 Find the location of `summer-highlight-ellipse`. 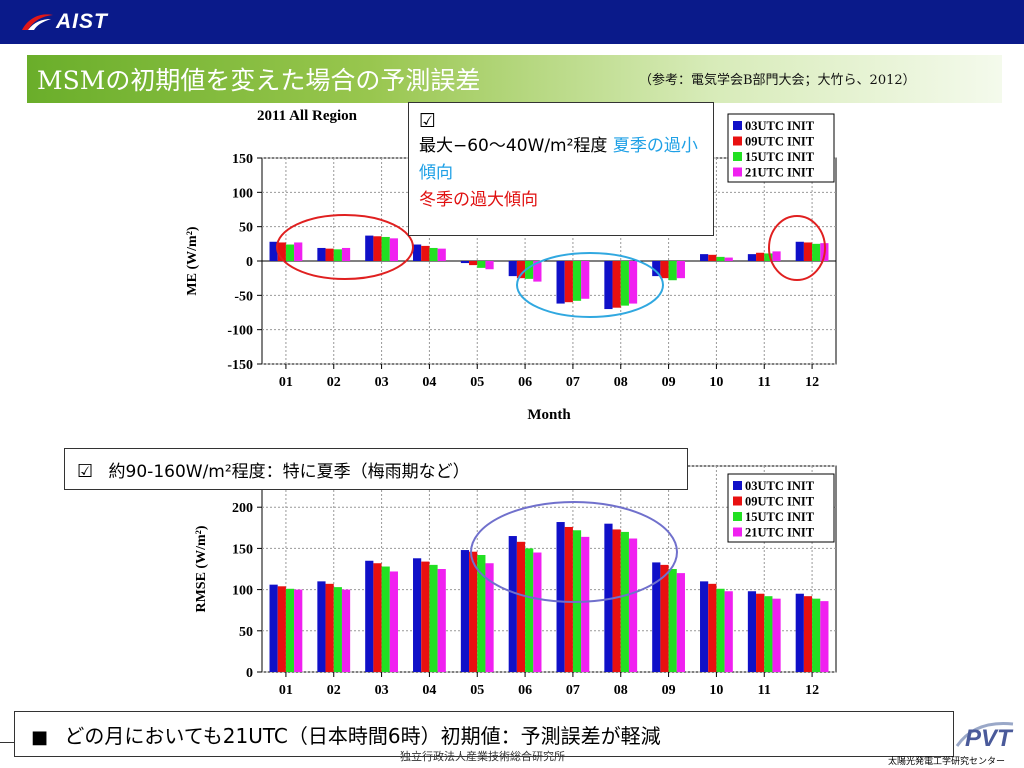

summer-highlight-ellipse is located at coordinates (574, 552).